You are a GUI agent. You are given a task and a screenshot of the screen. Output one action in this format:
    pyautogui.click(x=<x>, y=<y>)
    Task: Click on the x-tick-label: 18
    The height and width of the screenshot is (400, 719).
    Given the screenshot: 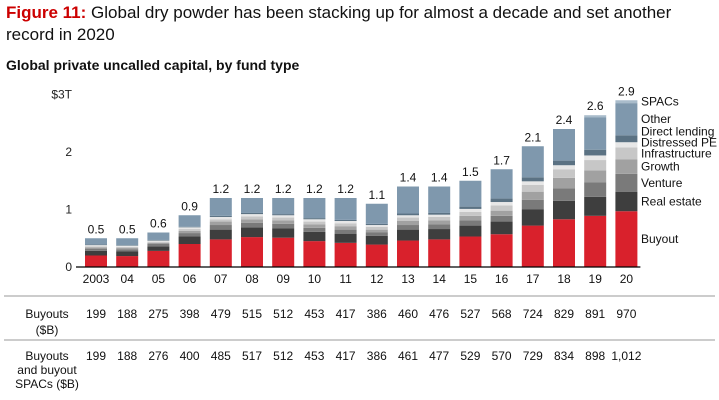 What is the action you would take?
    pyautogui.click(x=564, y=279)
    